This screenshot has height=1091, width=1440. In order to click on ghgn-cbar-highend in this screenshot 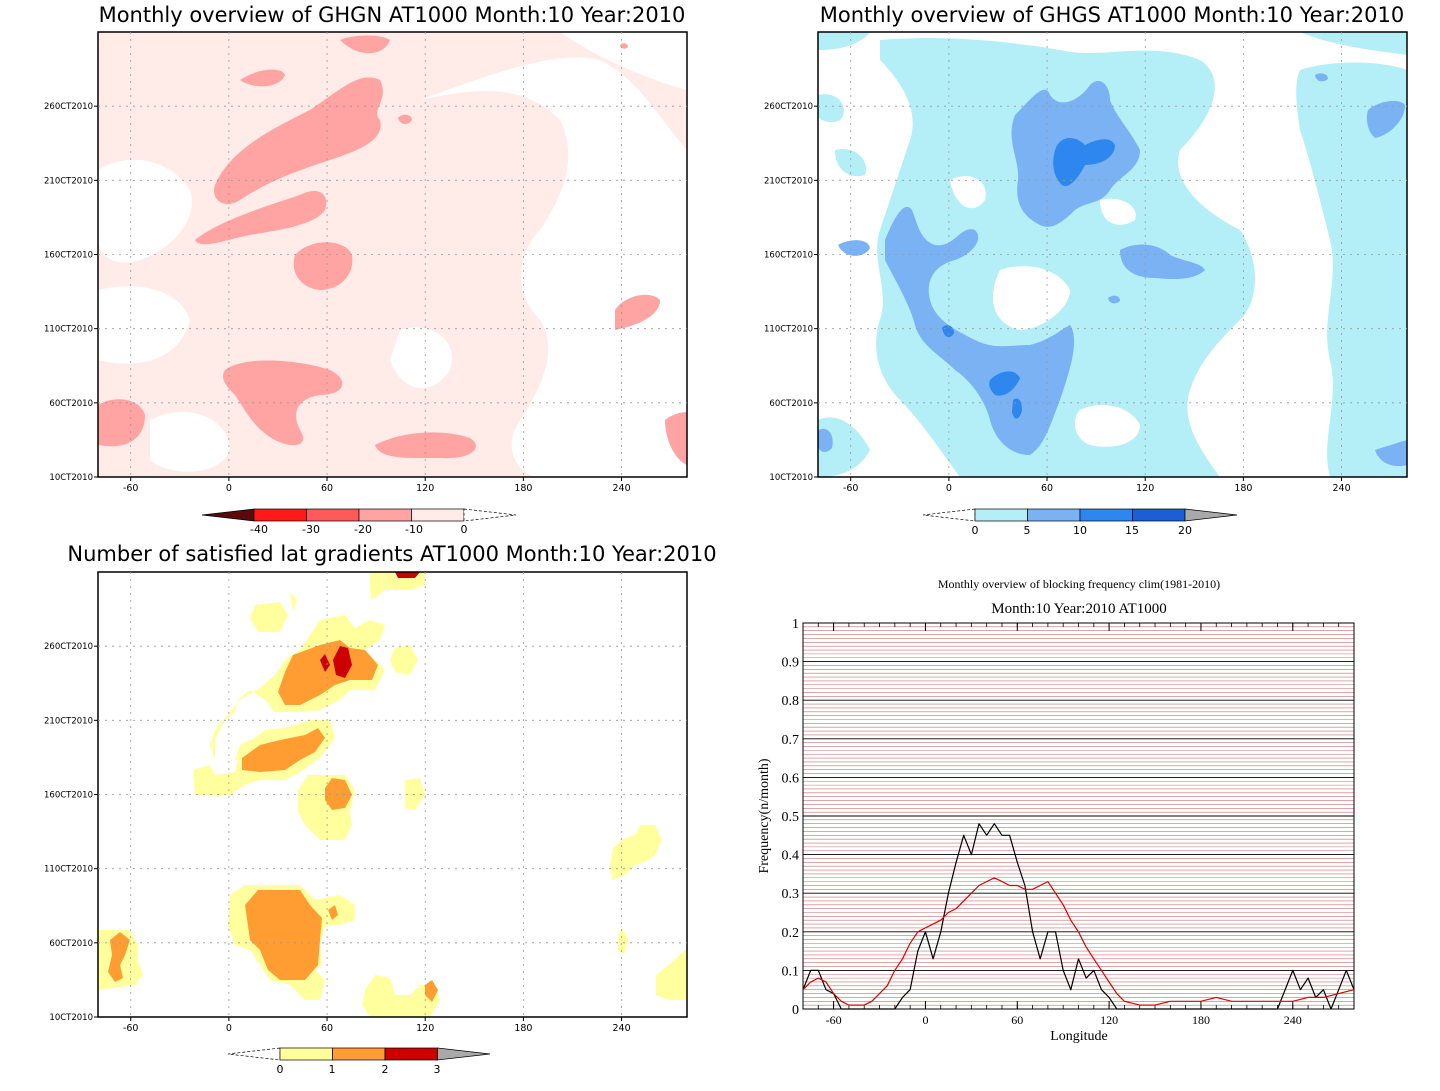, I will do `click(490, 515)`.